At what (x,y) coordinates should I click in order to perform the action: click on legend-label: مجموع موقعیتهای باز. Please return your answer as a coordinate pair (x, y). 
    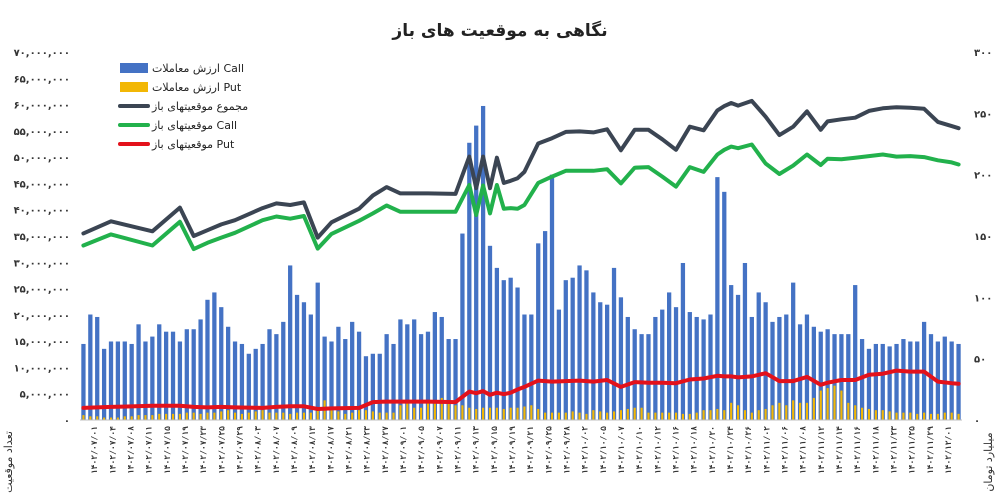
    Looking at the image, I should click on (199, 106).